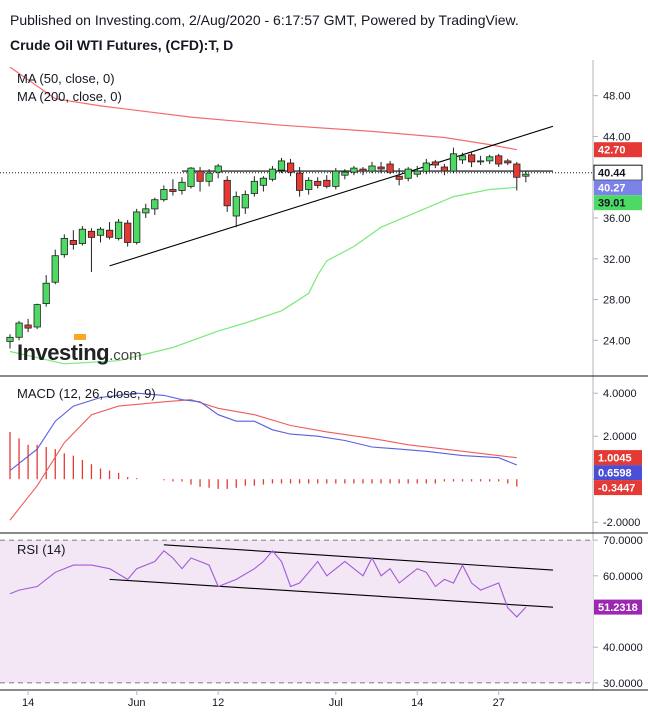  I want to click on price-tick-label: 44.00, so click(617, 137).